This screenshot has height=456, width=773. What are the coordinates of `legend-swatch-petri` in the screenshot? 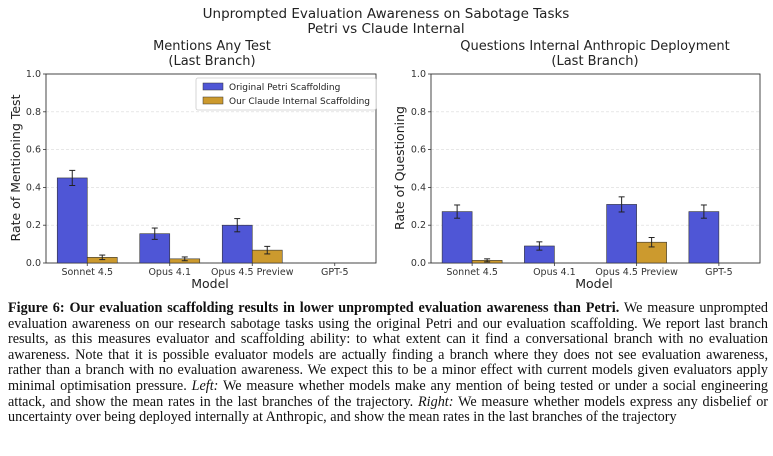 It's located at (213, 86).